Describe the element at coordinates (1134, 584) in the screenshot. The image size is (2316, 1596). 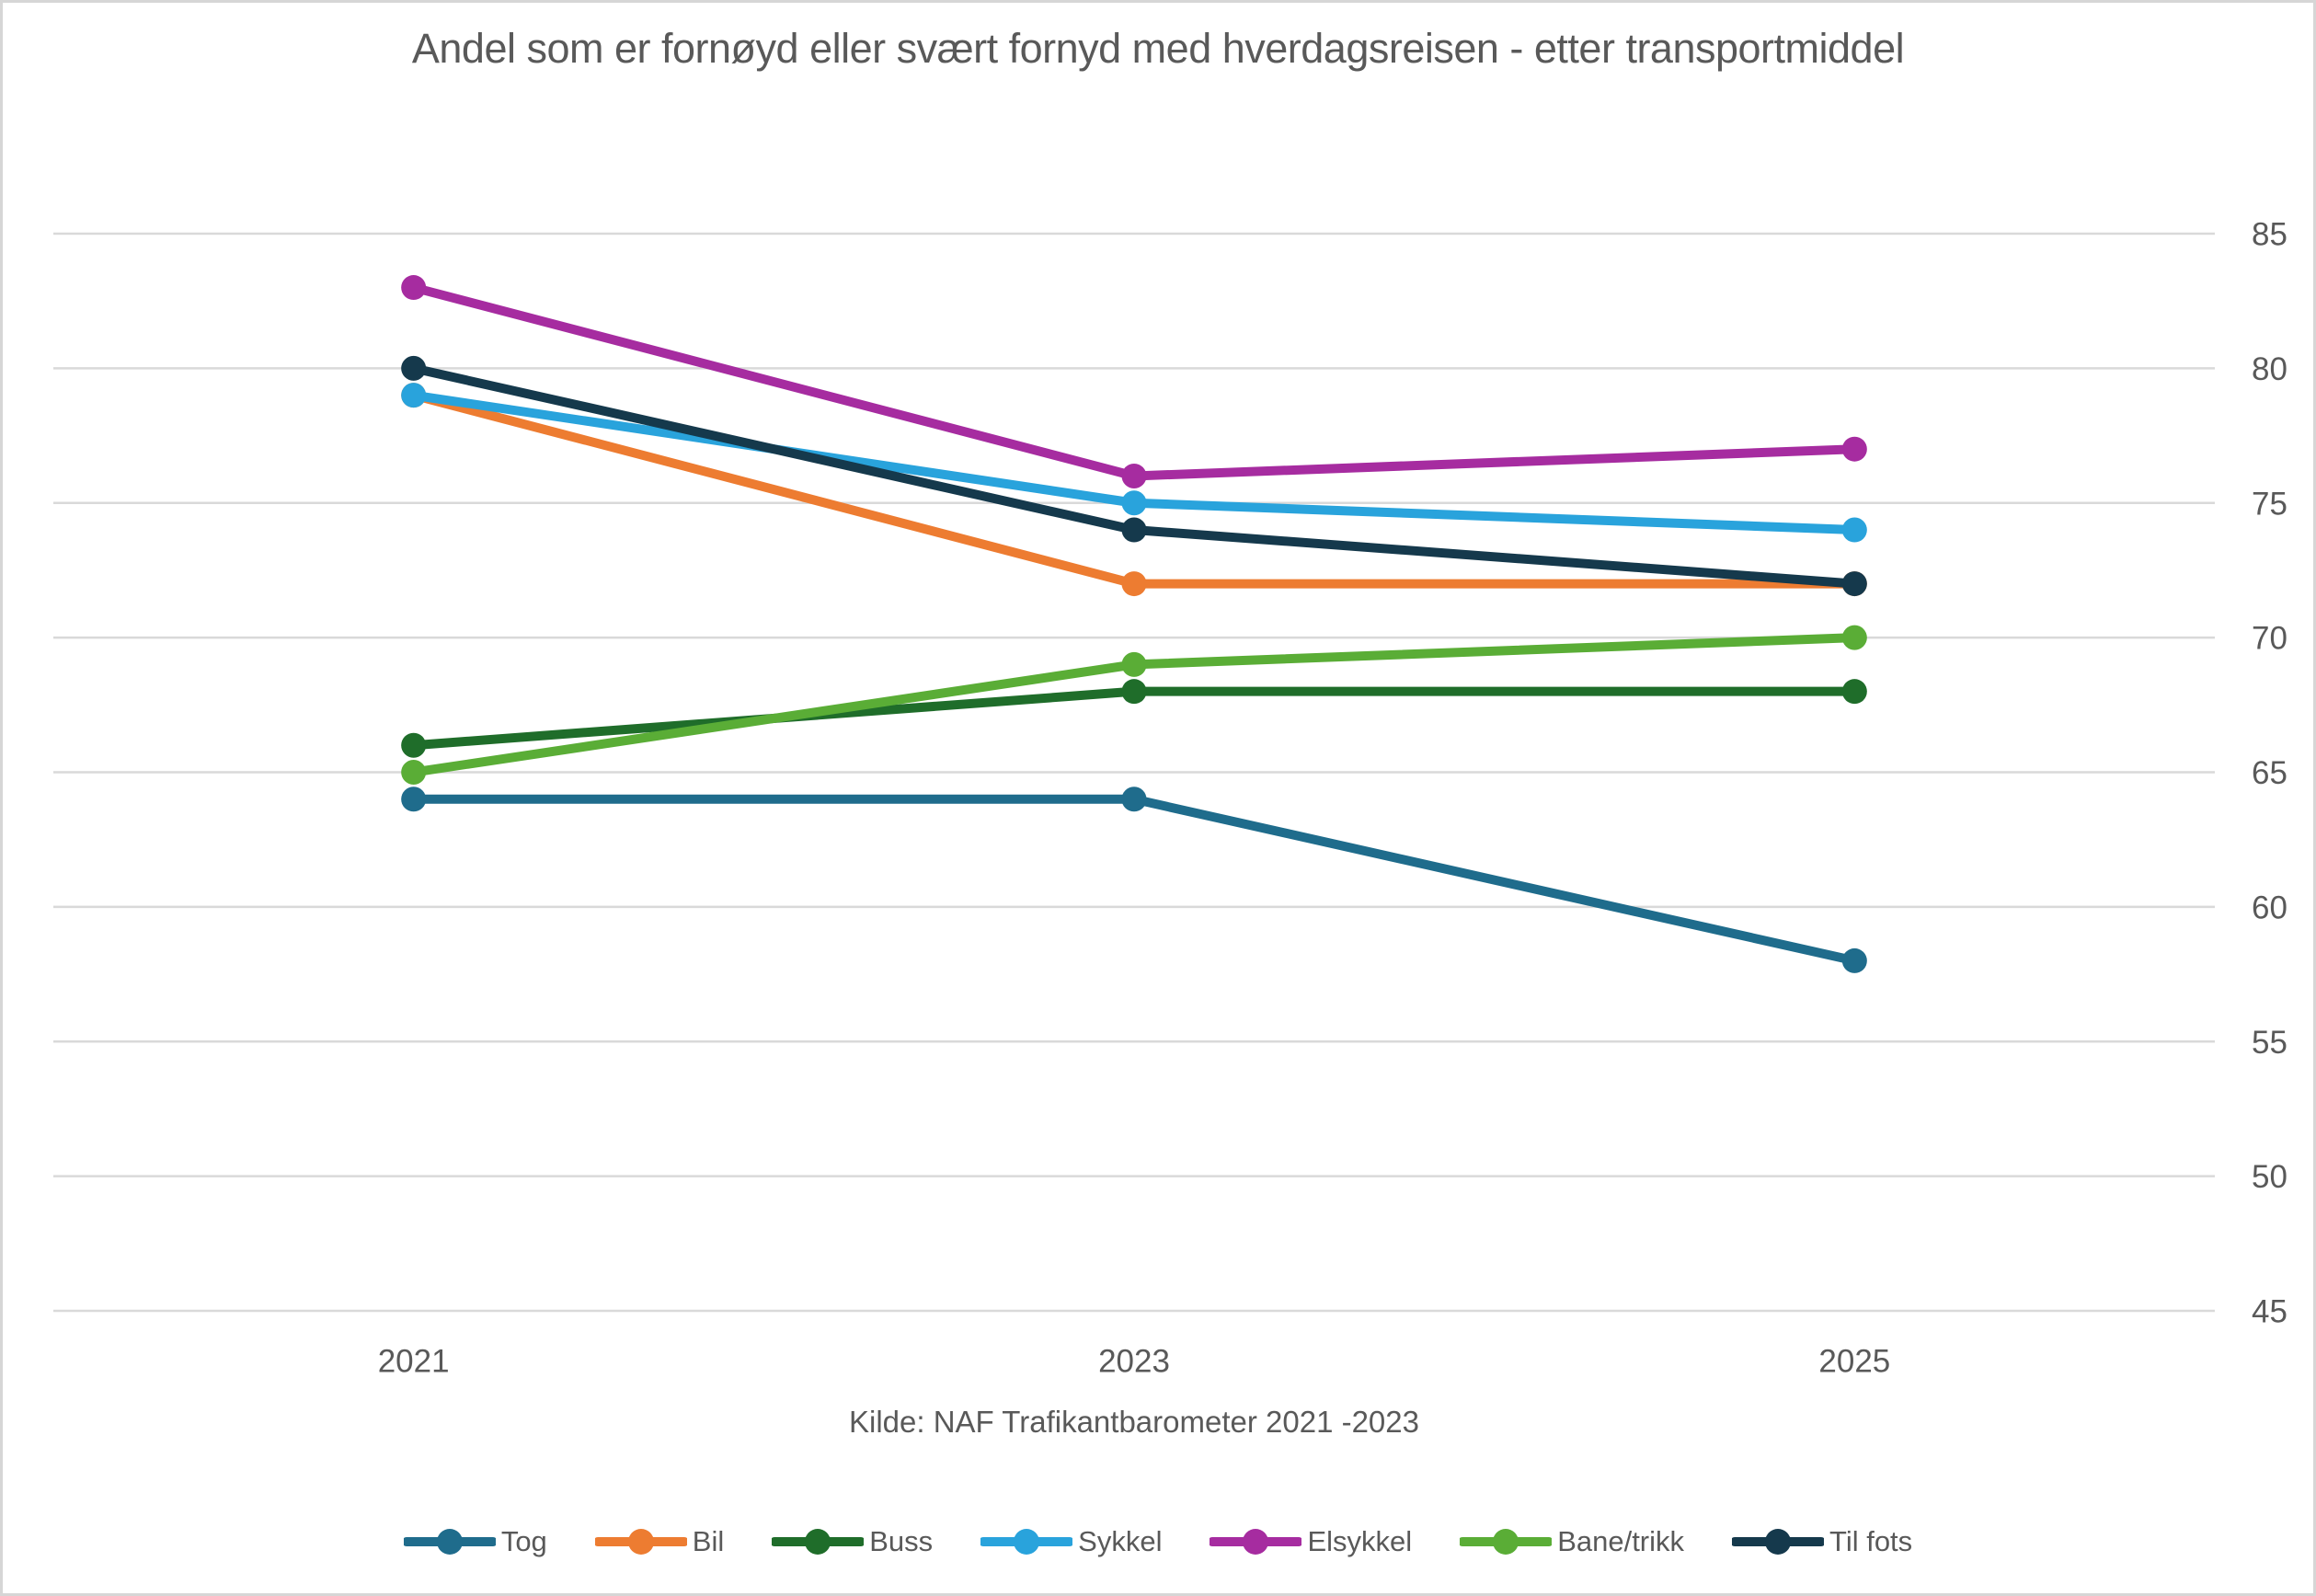
I see `data-point-bil-2023` at that location.